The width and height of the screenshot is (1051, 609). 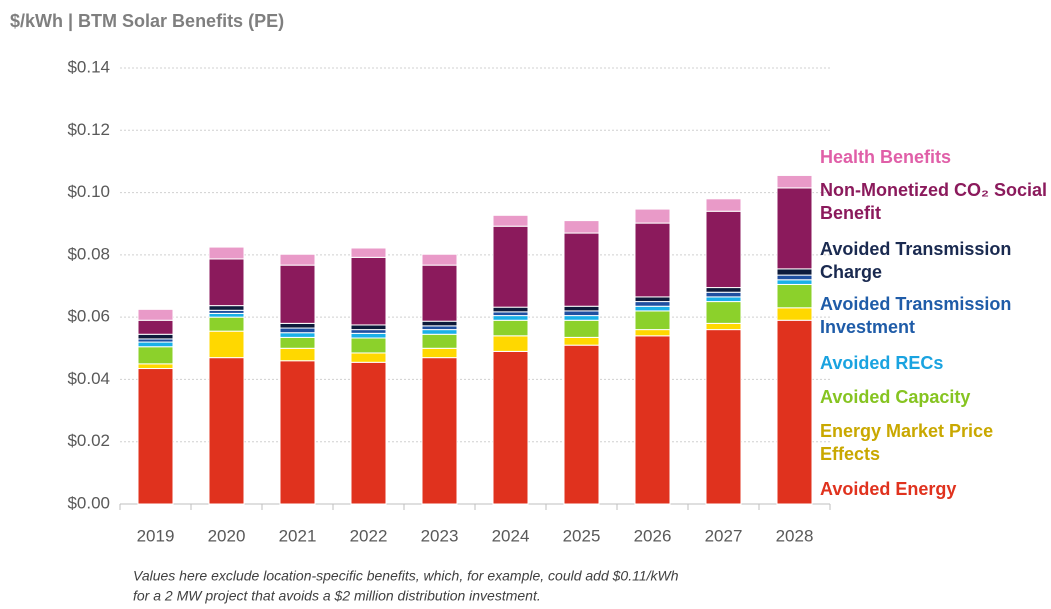 What do you see at coordinates (298, 535) in the screenshot?
I see `x-tick-label: 2021` at bounding box center [298, 535].